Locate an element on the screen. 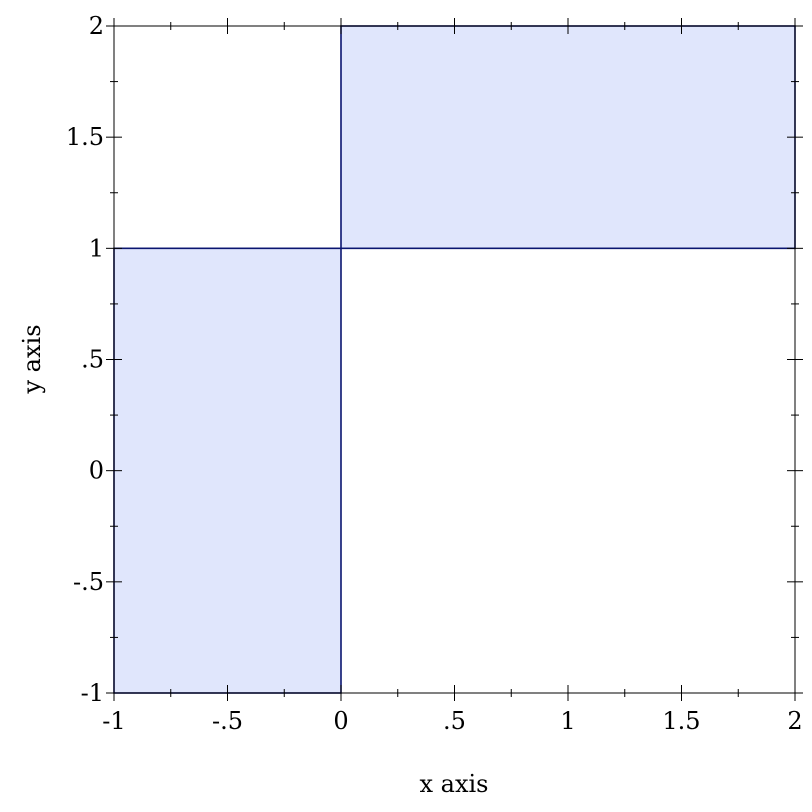  y-tick-label: 1.5 is located at coordinates (85, 137).